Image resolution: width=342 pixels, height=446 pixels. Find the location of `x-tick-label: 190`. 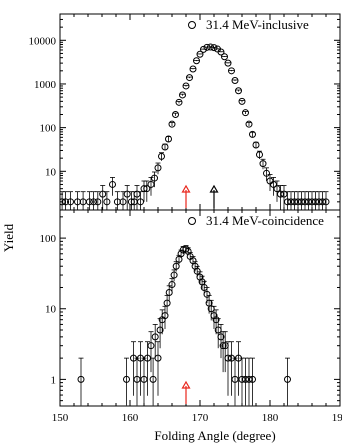

x-tick-label: 190 is located at coordinates (337, 418).